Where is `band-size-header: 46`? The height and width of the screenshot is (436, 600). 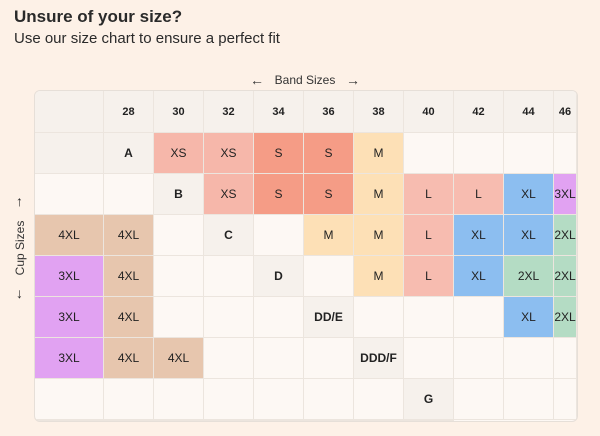 band-size-header: 46 is located at coordinates (565, 112).